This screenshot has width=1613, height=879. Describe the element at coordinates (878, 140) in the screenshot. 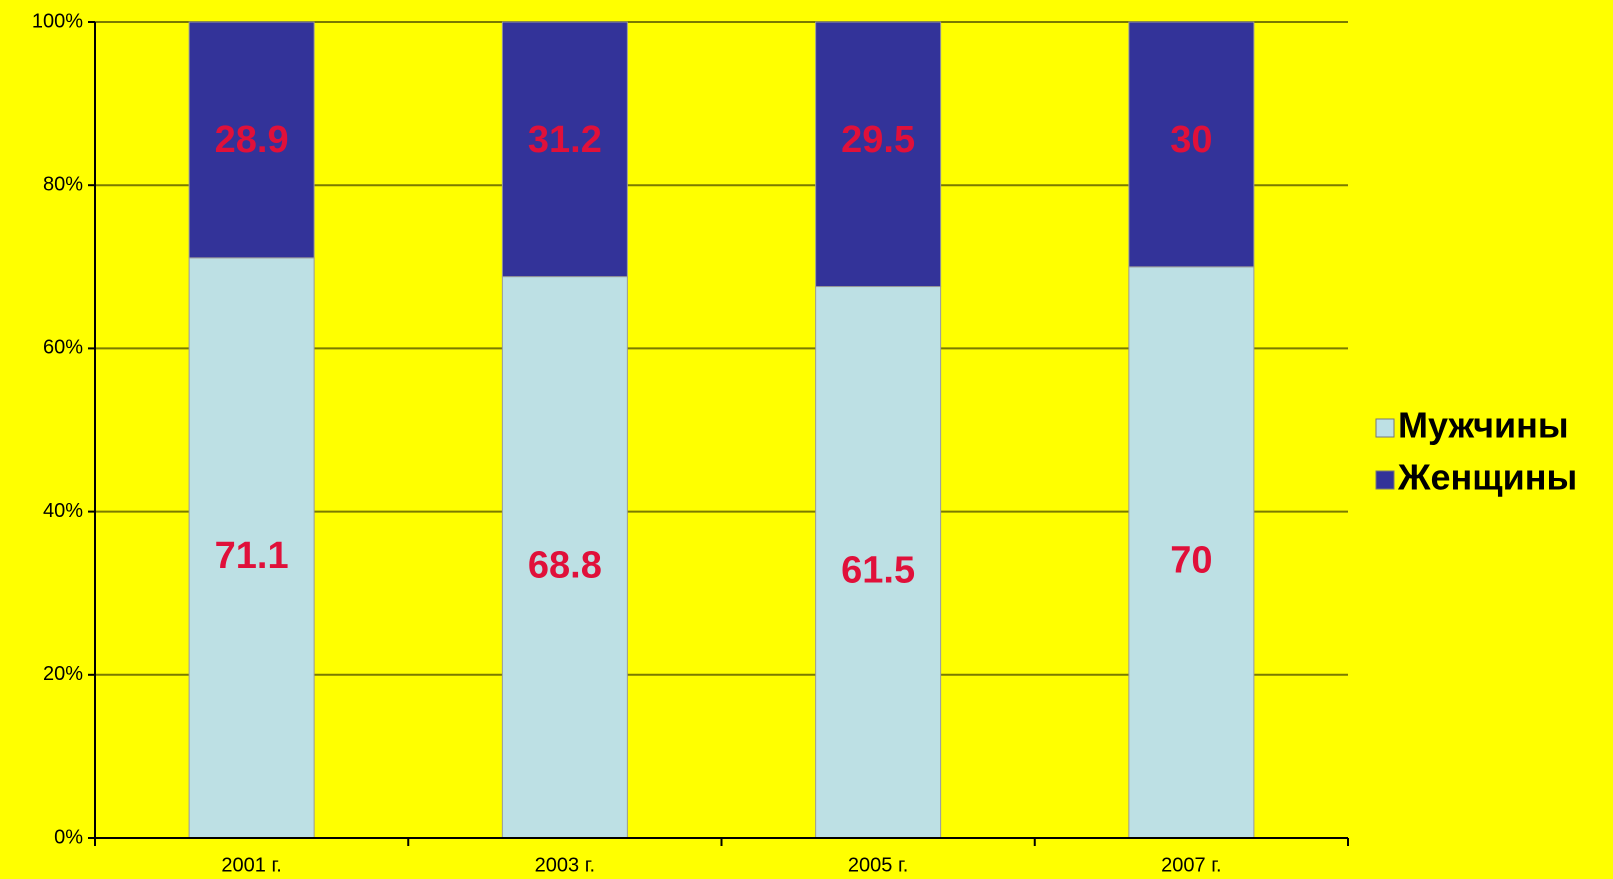

I see `data-label: 29.5` at that location.